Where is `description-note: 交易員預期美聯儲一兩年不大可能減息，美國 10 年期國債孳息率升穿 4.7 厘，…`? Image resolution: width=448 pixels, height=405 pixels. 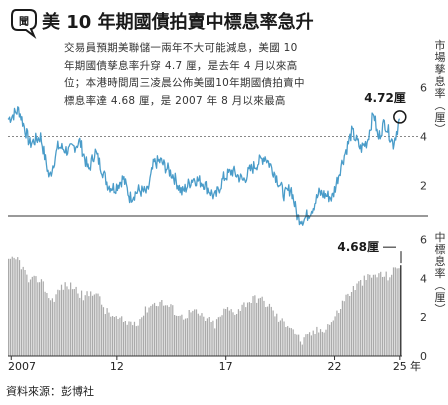
description-note: 交易員預期美聯儲一兩年不大可能減息，美國 10 年期國債孳息率升穿 4.7 厘，… is located at coordinates (214, 75).